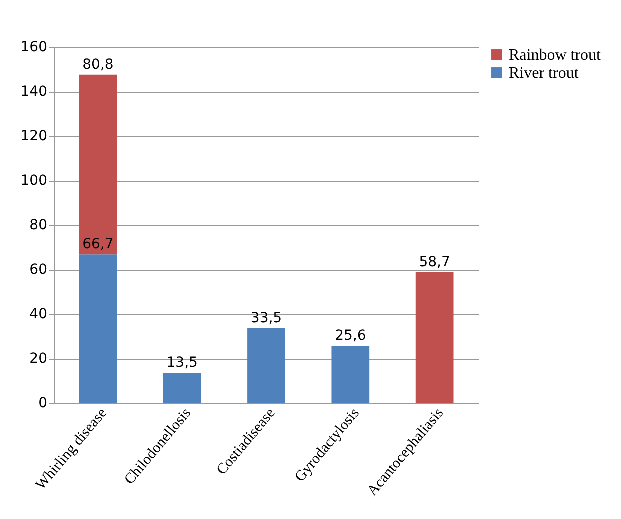 This screenshot has height=519, width=621. Describe the element at coordinates (39, 314) in the screenshot. I see `y-tick-label: 40` at that location.